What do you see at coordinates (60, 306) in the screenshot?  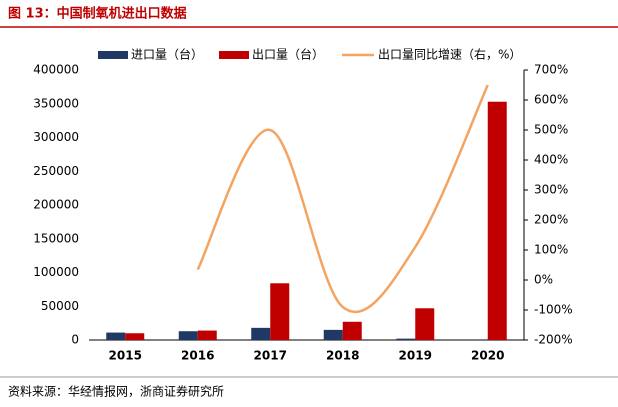 I see `y-tick-label: 50000` at bounding box center [60, 306].